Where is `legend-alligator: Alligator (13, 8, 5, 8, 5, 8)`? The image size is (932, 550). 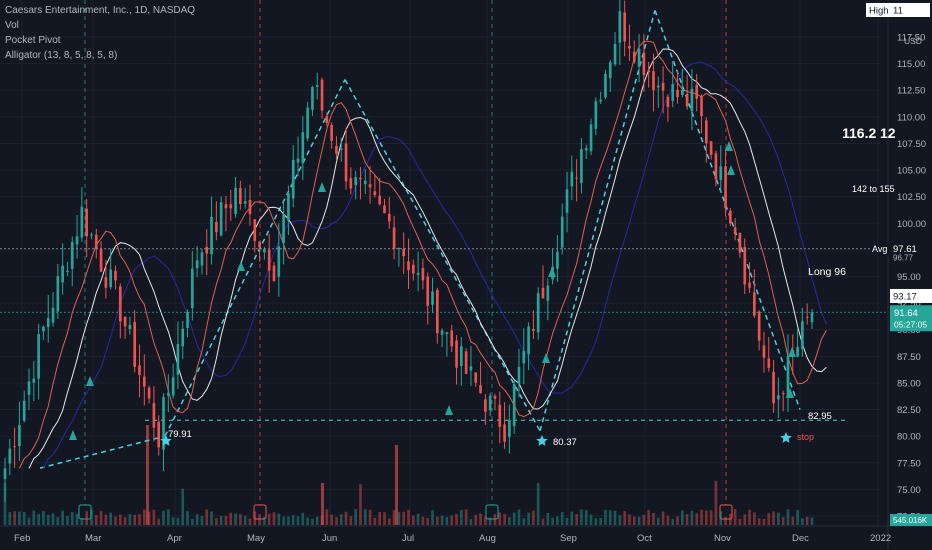 legend-alligator: Alligator (13, 8, 5, 8, 5, 8) is located at coordinates (61, 55).